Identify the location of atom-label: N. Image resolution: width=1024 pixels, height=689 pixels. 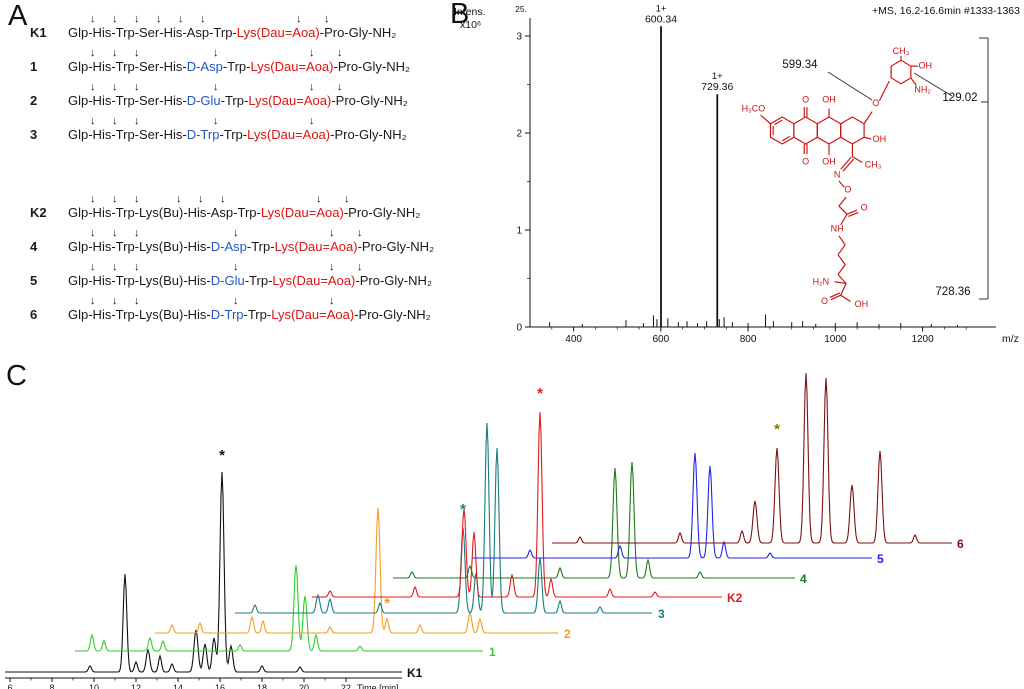
(837, 174).